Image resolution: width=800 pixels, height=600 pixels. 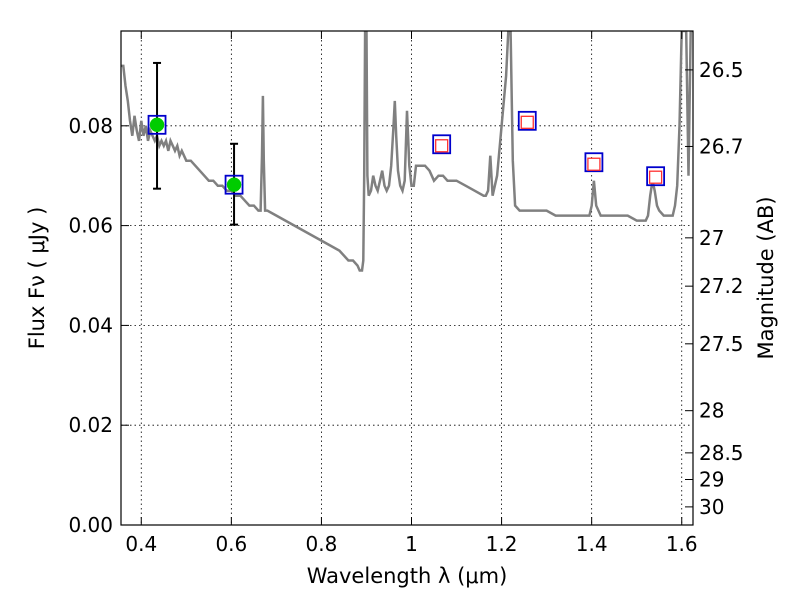 I want to click on x-tick-label-2: 0.8, so click(x=322, y=544).